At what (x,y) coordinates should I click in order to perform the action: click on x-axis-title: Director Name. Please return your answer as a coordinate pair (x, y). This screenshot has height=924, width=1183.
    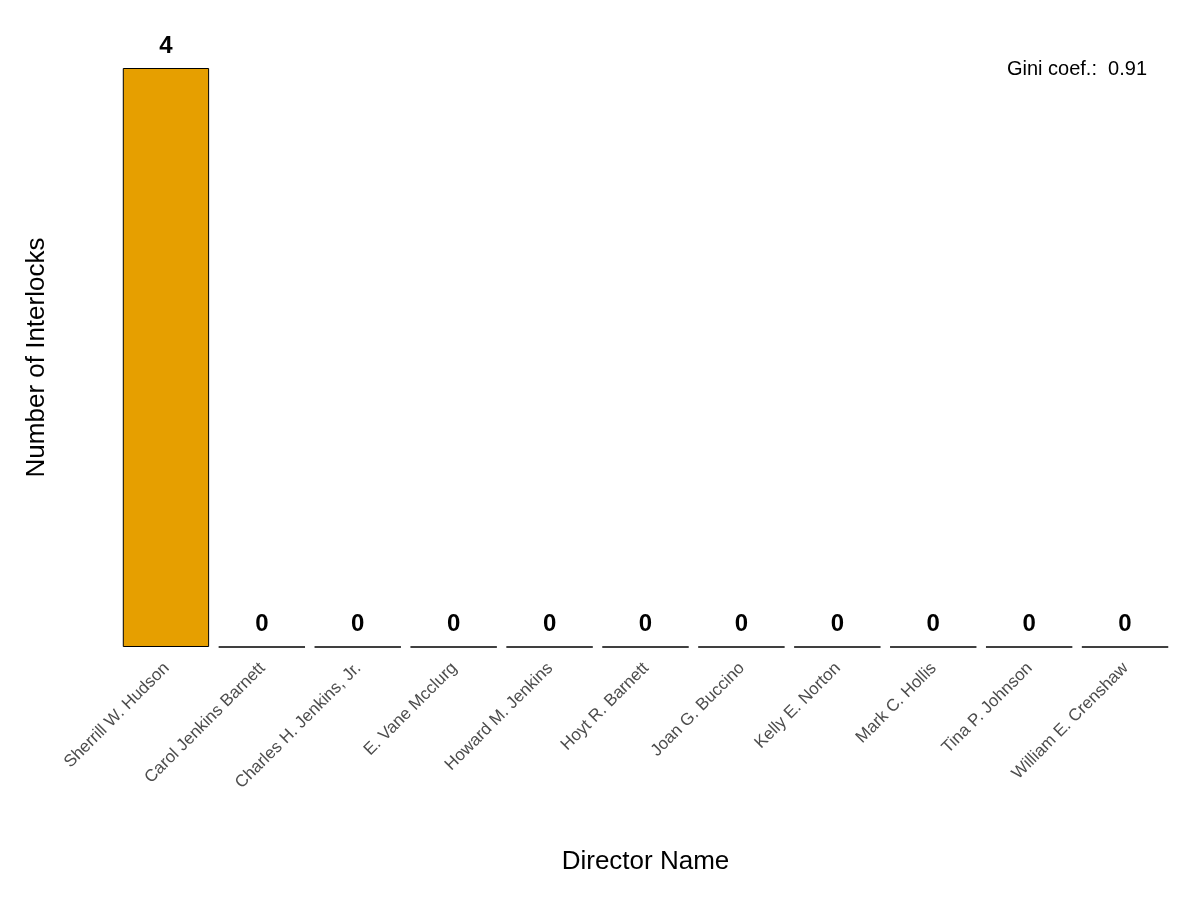
    Looking at the image, I should click on (645, 860).